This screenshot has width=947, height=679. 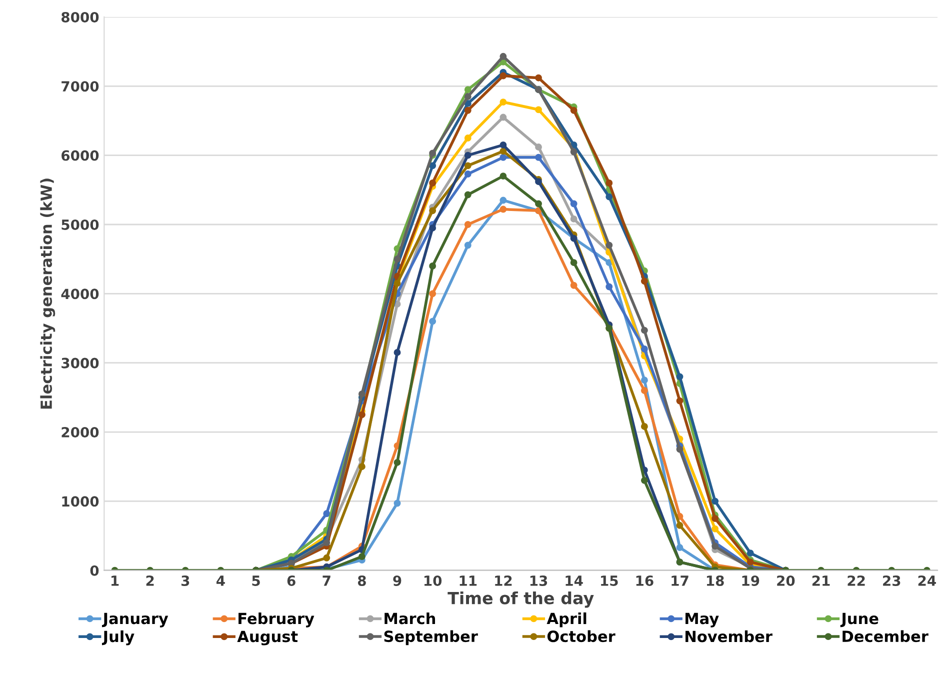 I want to click on y-tick-label: 6000, so click(x=80, y=155).